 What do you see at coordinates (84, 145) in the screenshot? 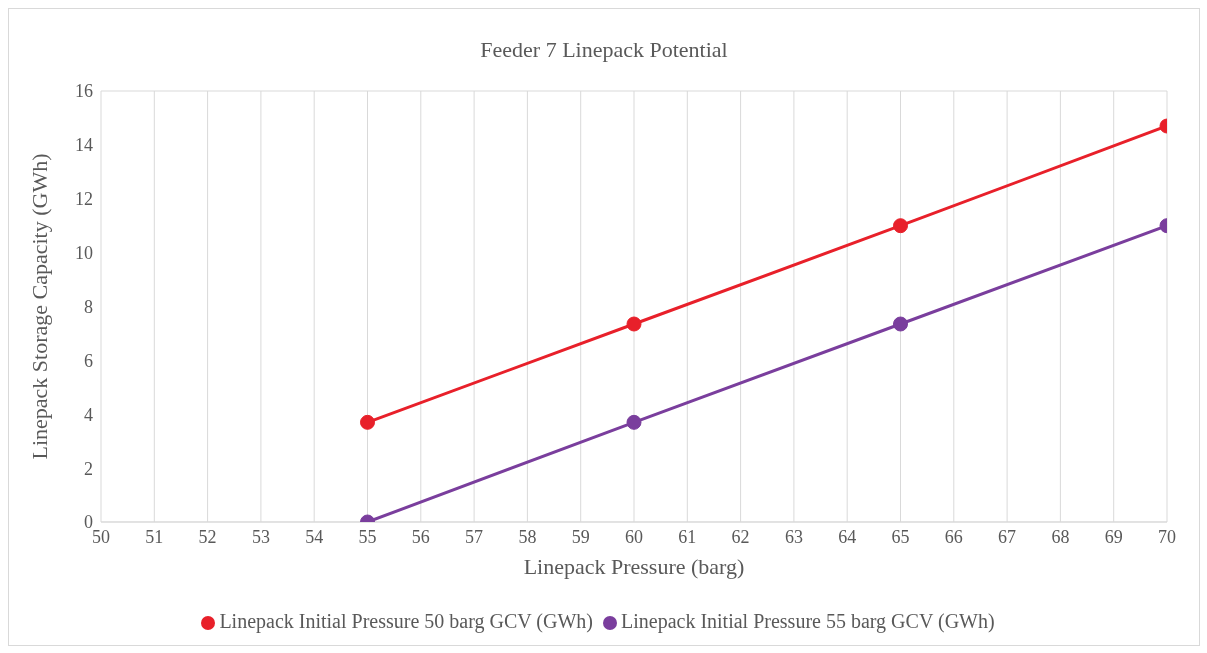
I see `y-tick-label: 14` at bounding box center [84, 145].